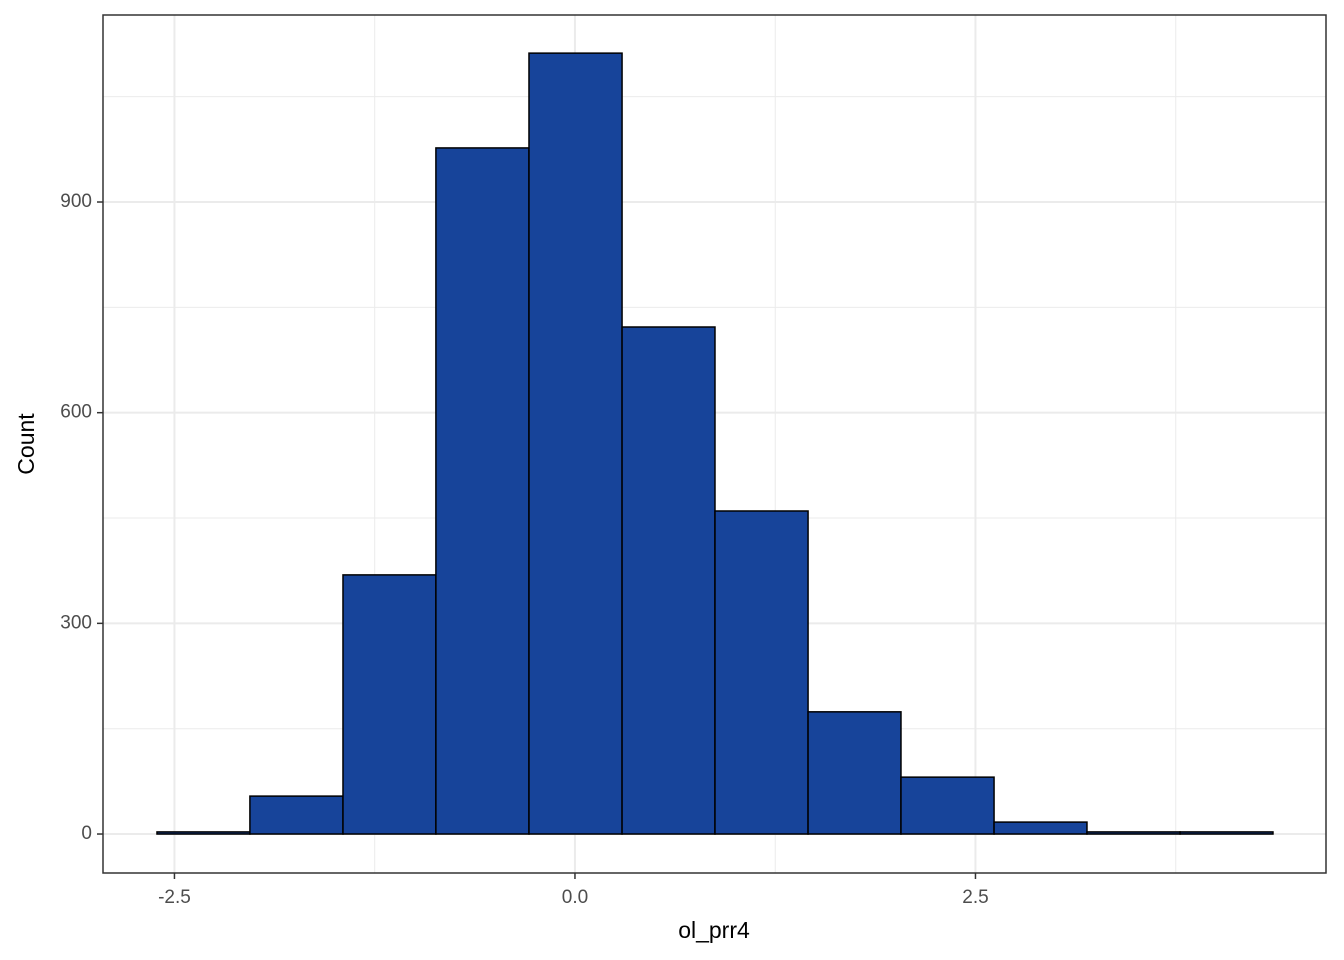  What do you see at coordinates (26, 444) in the screenshot?
I see `y-axis-title: Count` at bounding box center [26, 444].